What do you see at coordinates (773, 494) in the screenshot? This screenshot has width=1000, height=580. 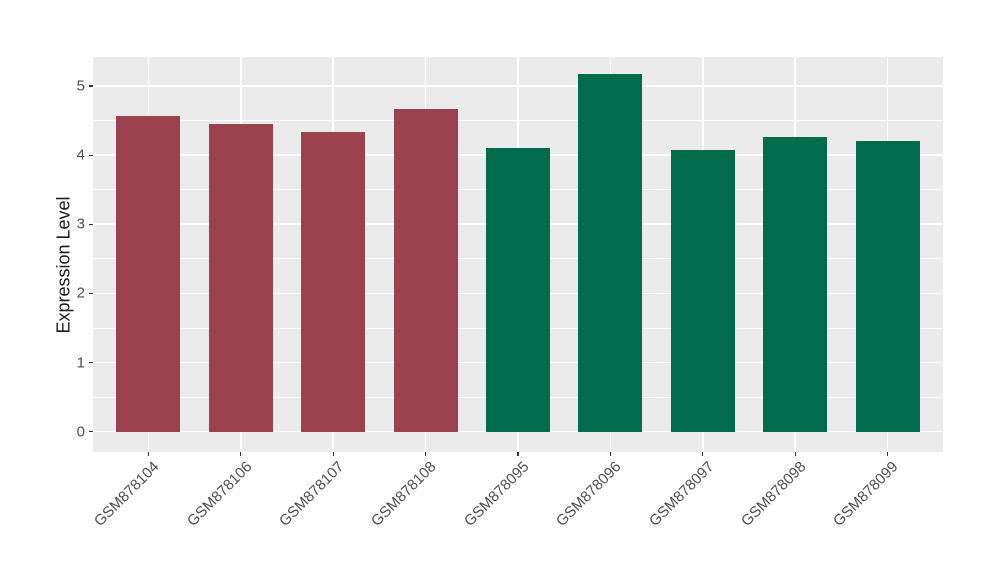 I see `x-tick-label: GSM878098` at bounding box center [773, 494].